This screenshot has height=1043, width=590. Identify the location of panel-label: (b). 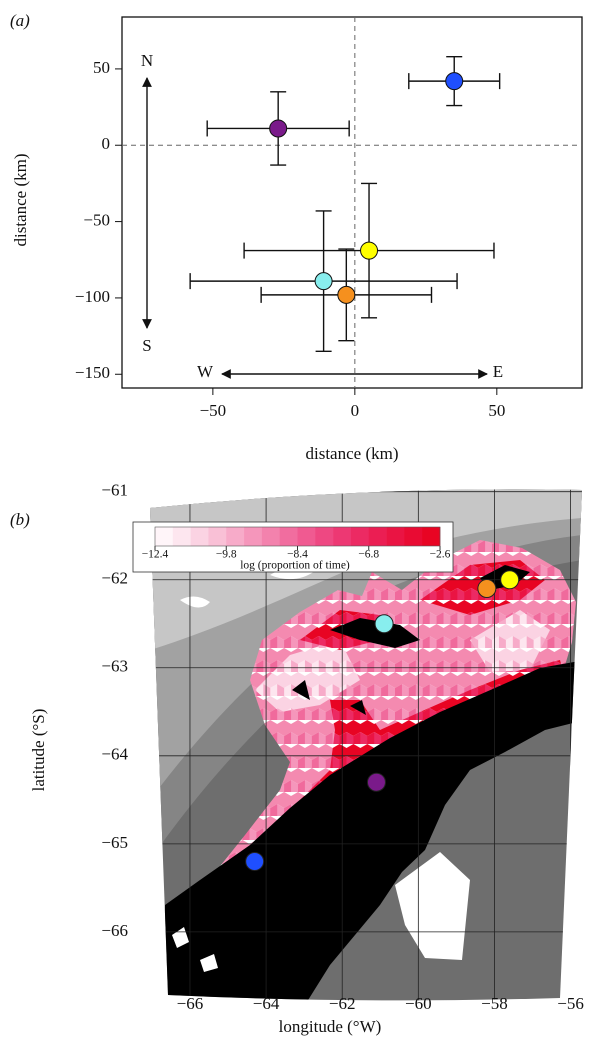
(20, 519).